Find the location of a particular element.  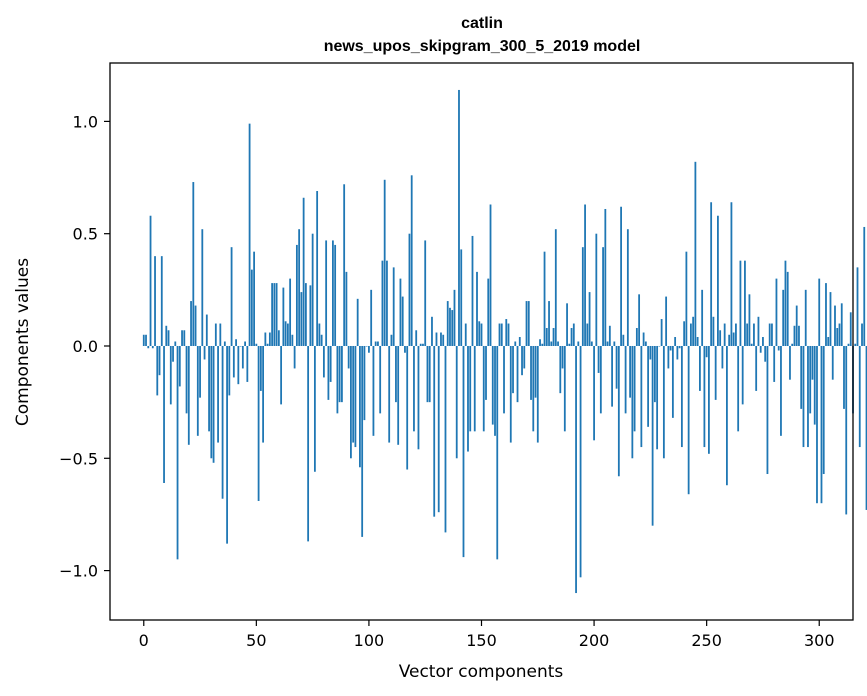

x-axis-ticks: 0 50 100 150 200 250 300 is located at coordinates (487, 635).